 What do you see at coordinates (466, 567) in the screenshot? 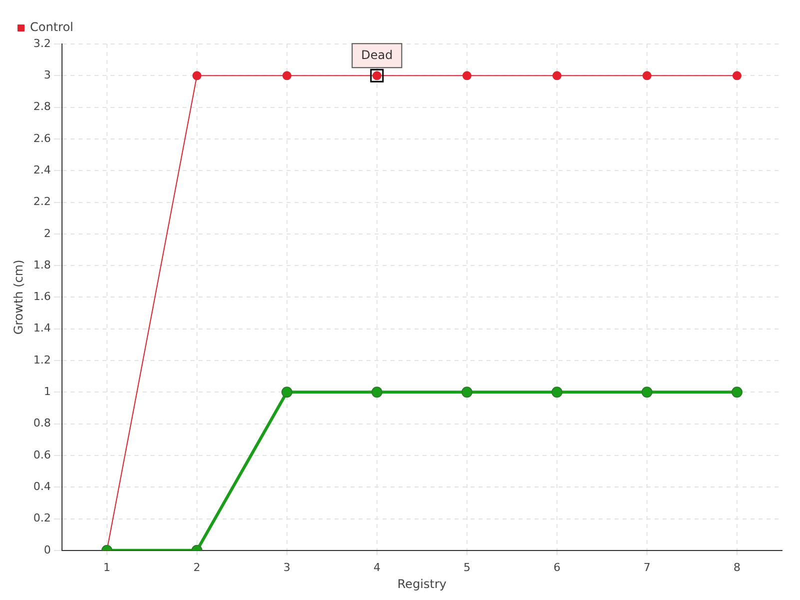
I see `x-tick-label: 5` at bounding box center [466, 567].